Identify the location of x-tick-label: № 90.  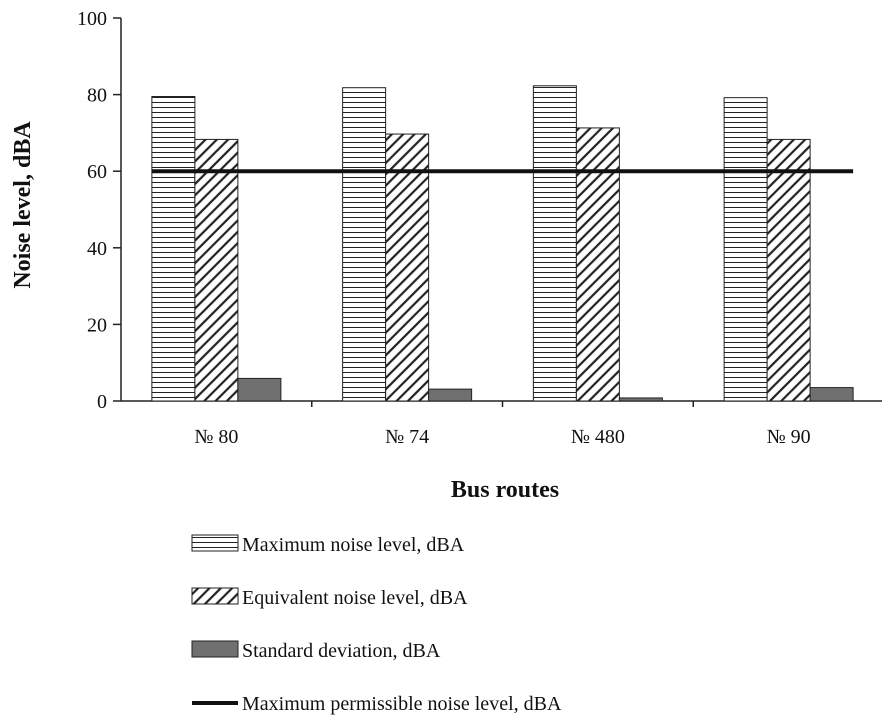
(789, 437).